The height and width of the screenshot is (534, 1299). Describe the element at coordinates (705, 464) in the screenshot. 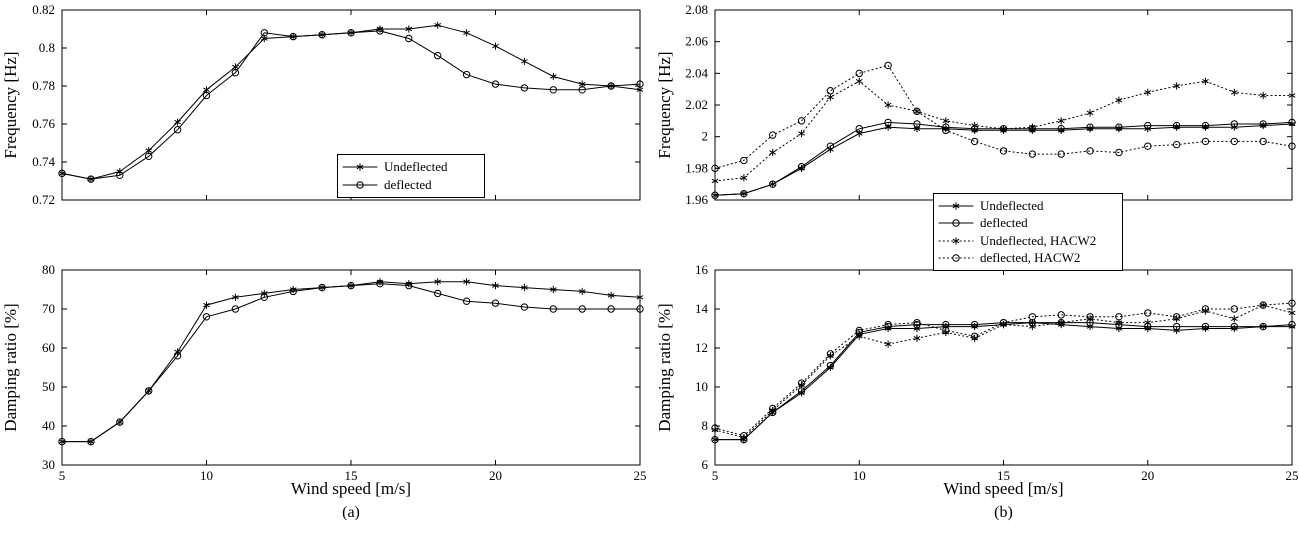

I see `y-tick-label: 6` at that location.